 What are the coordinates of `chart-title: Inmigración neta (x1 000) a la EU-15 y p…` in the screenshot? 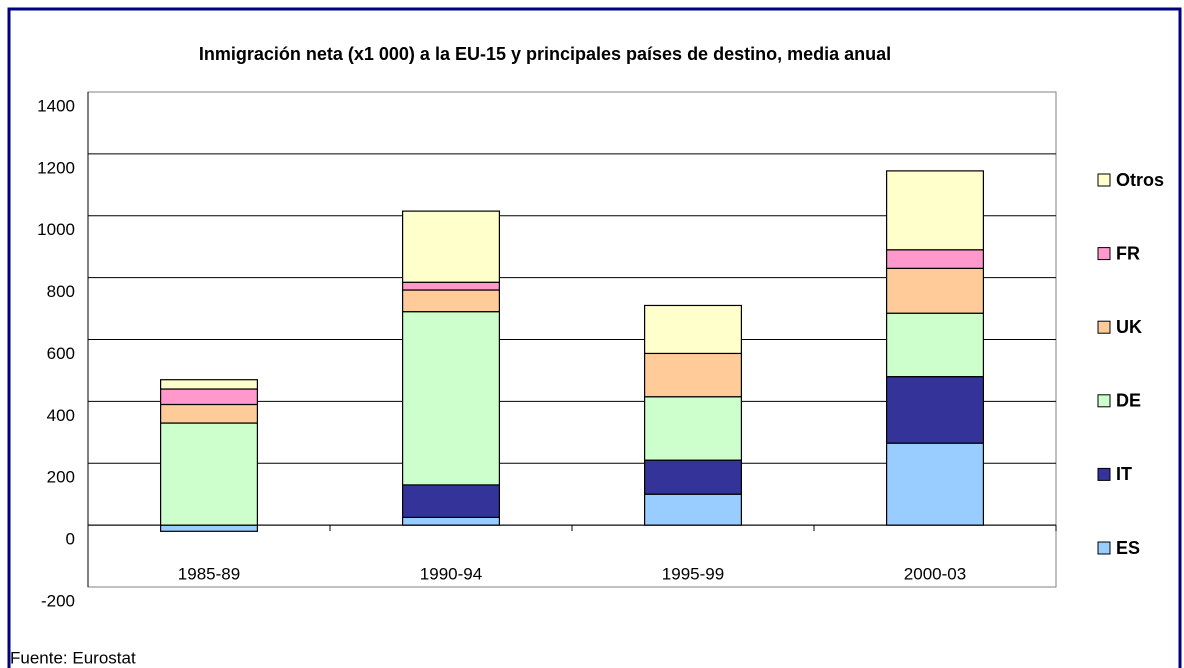 It's located at (545, 54).